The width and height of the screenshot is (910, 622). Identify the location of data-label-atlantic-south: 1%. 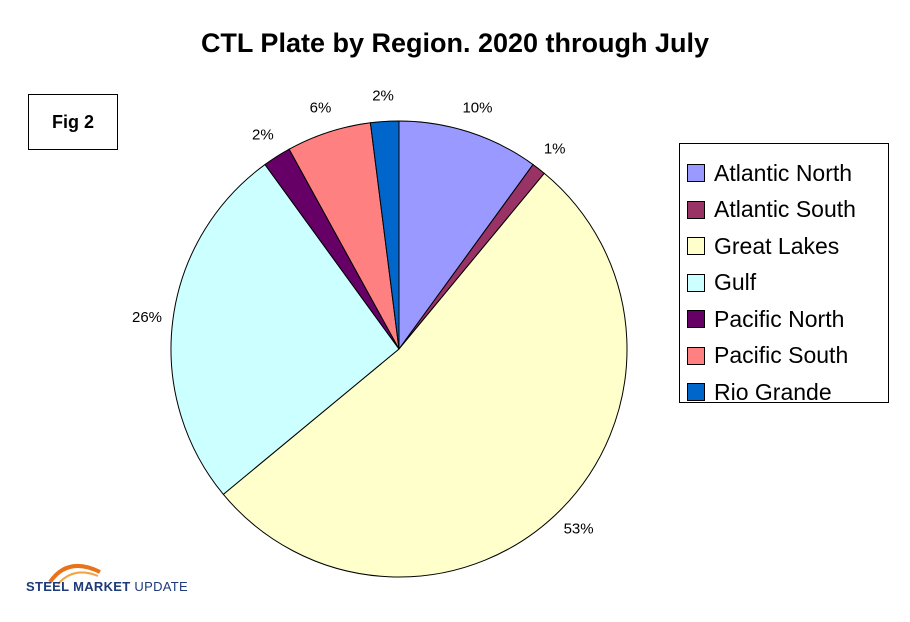
(555, 148).